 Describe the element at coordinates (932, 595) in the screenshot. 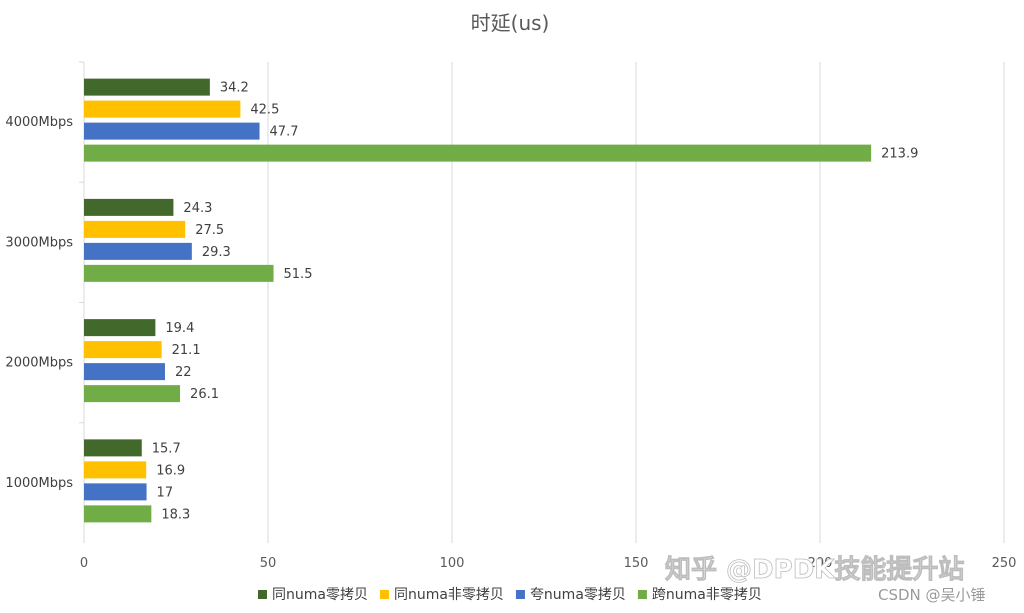

I see `watermark-sub: CSDN @吴小锤` at that location.